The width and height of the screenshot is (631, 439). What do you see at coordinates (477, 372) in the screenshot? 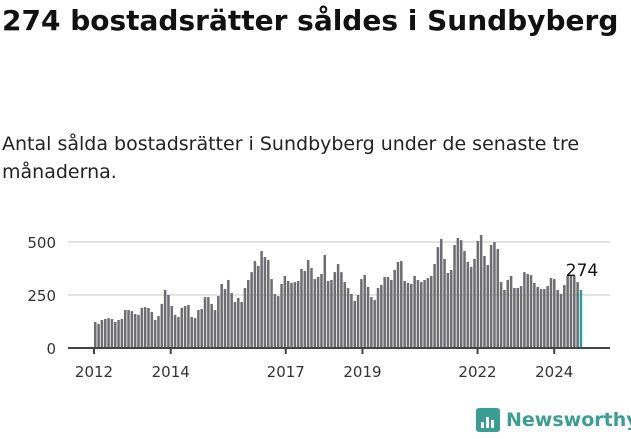
I see `x-tick-label: 2022` at bounding box center [477, 372].